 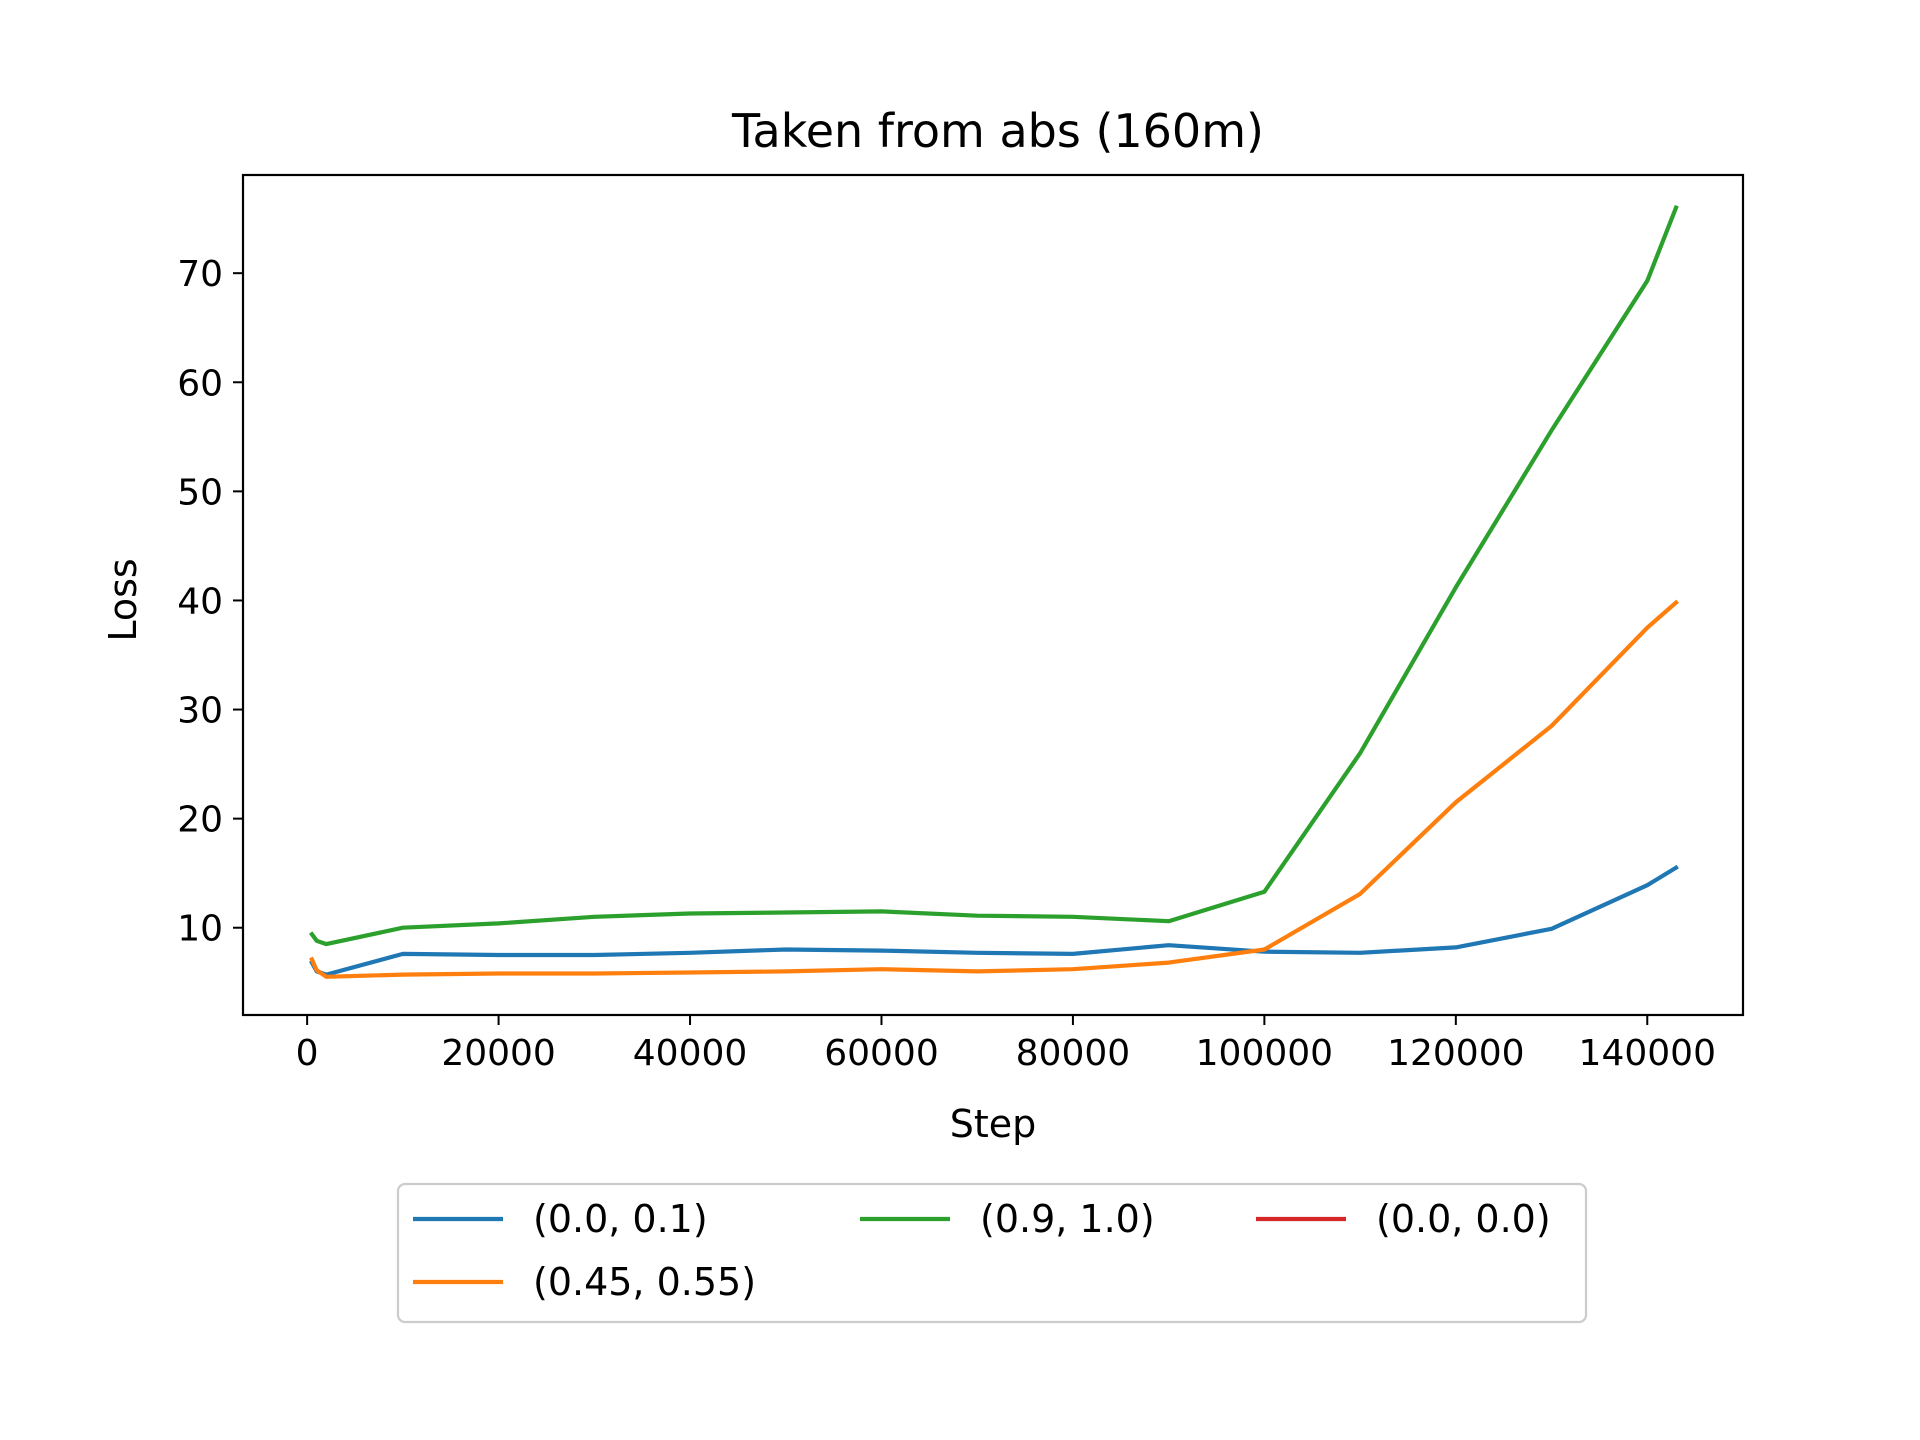 I want to click on x-tick-label-4: 80000, so click(x=1073, y=1053).